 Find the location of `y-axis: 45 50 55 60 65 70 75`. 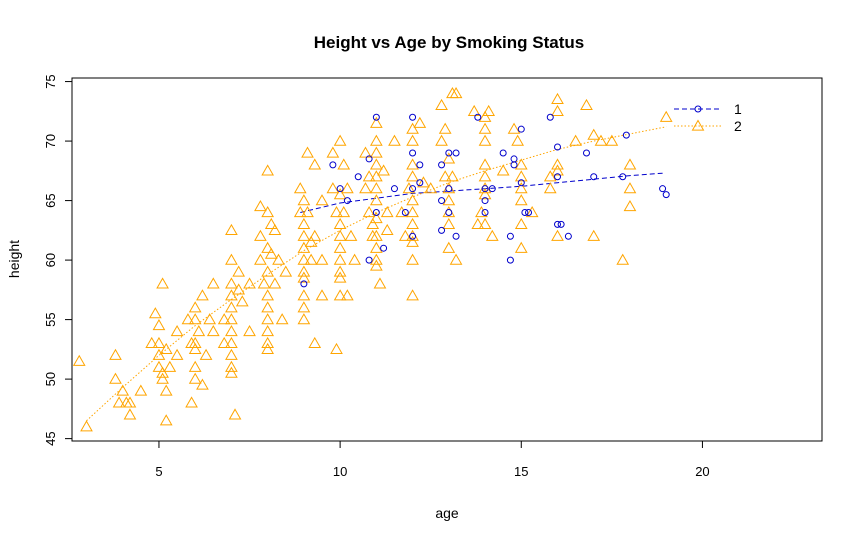

y-axis: 45 50 55 60 65 70 75 is located at coordinates (58, 260).